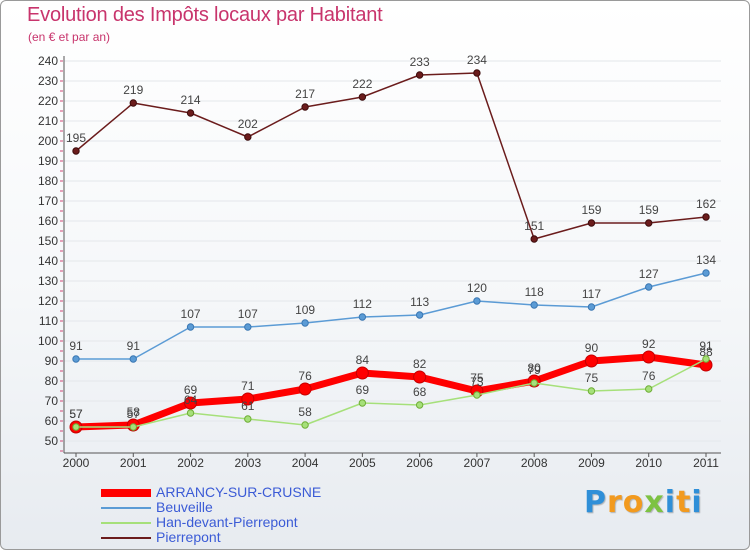 The image size is (750, 550). I want to click on point-pierrepont-2005, so click(362, 97).